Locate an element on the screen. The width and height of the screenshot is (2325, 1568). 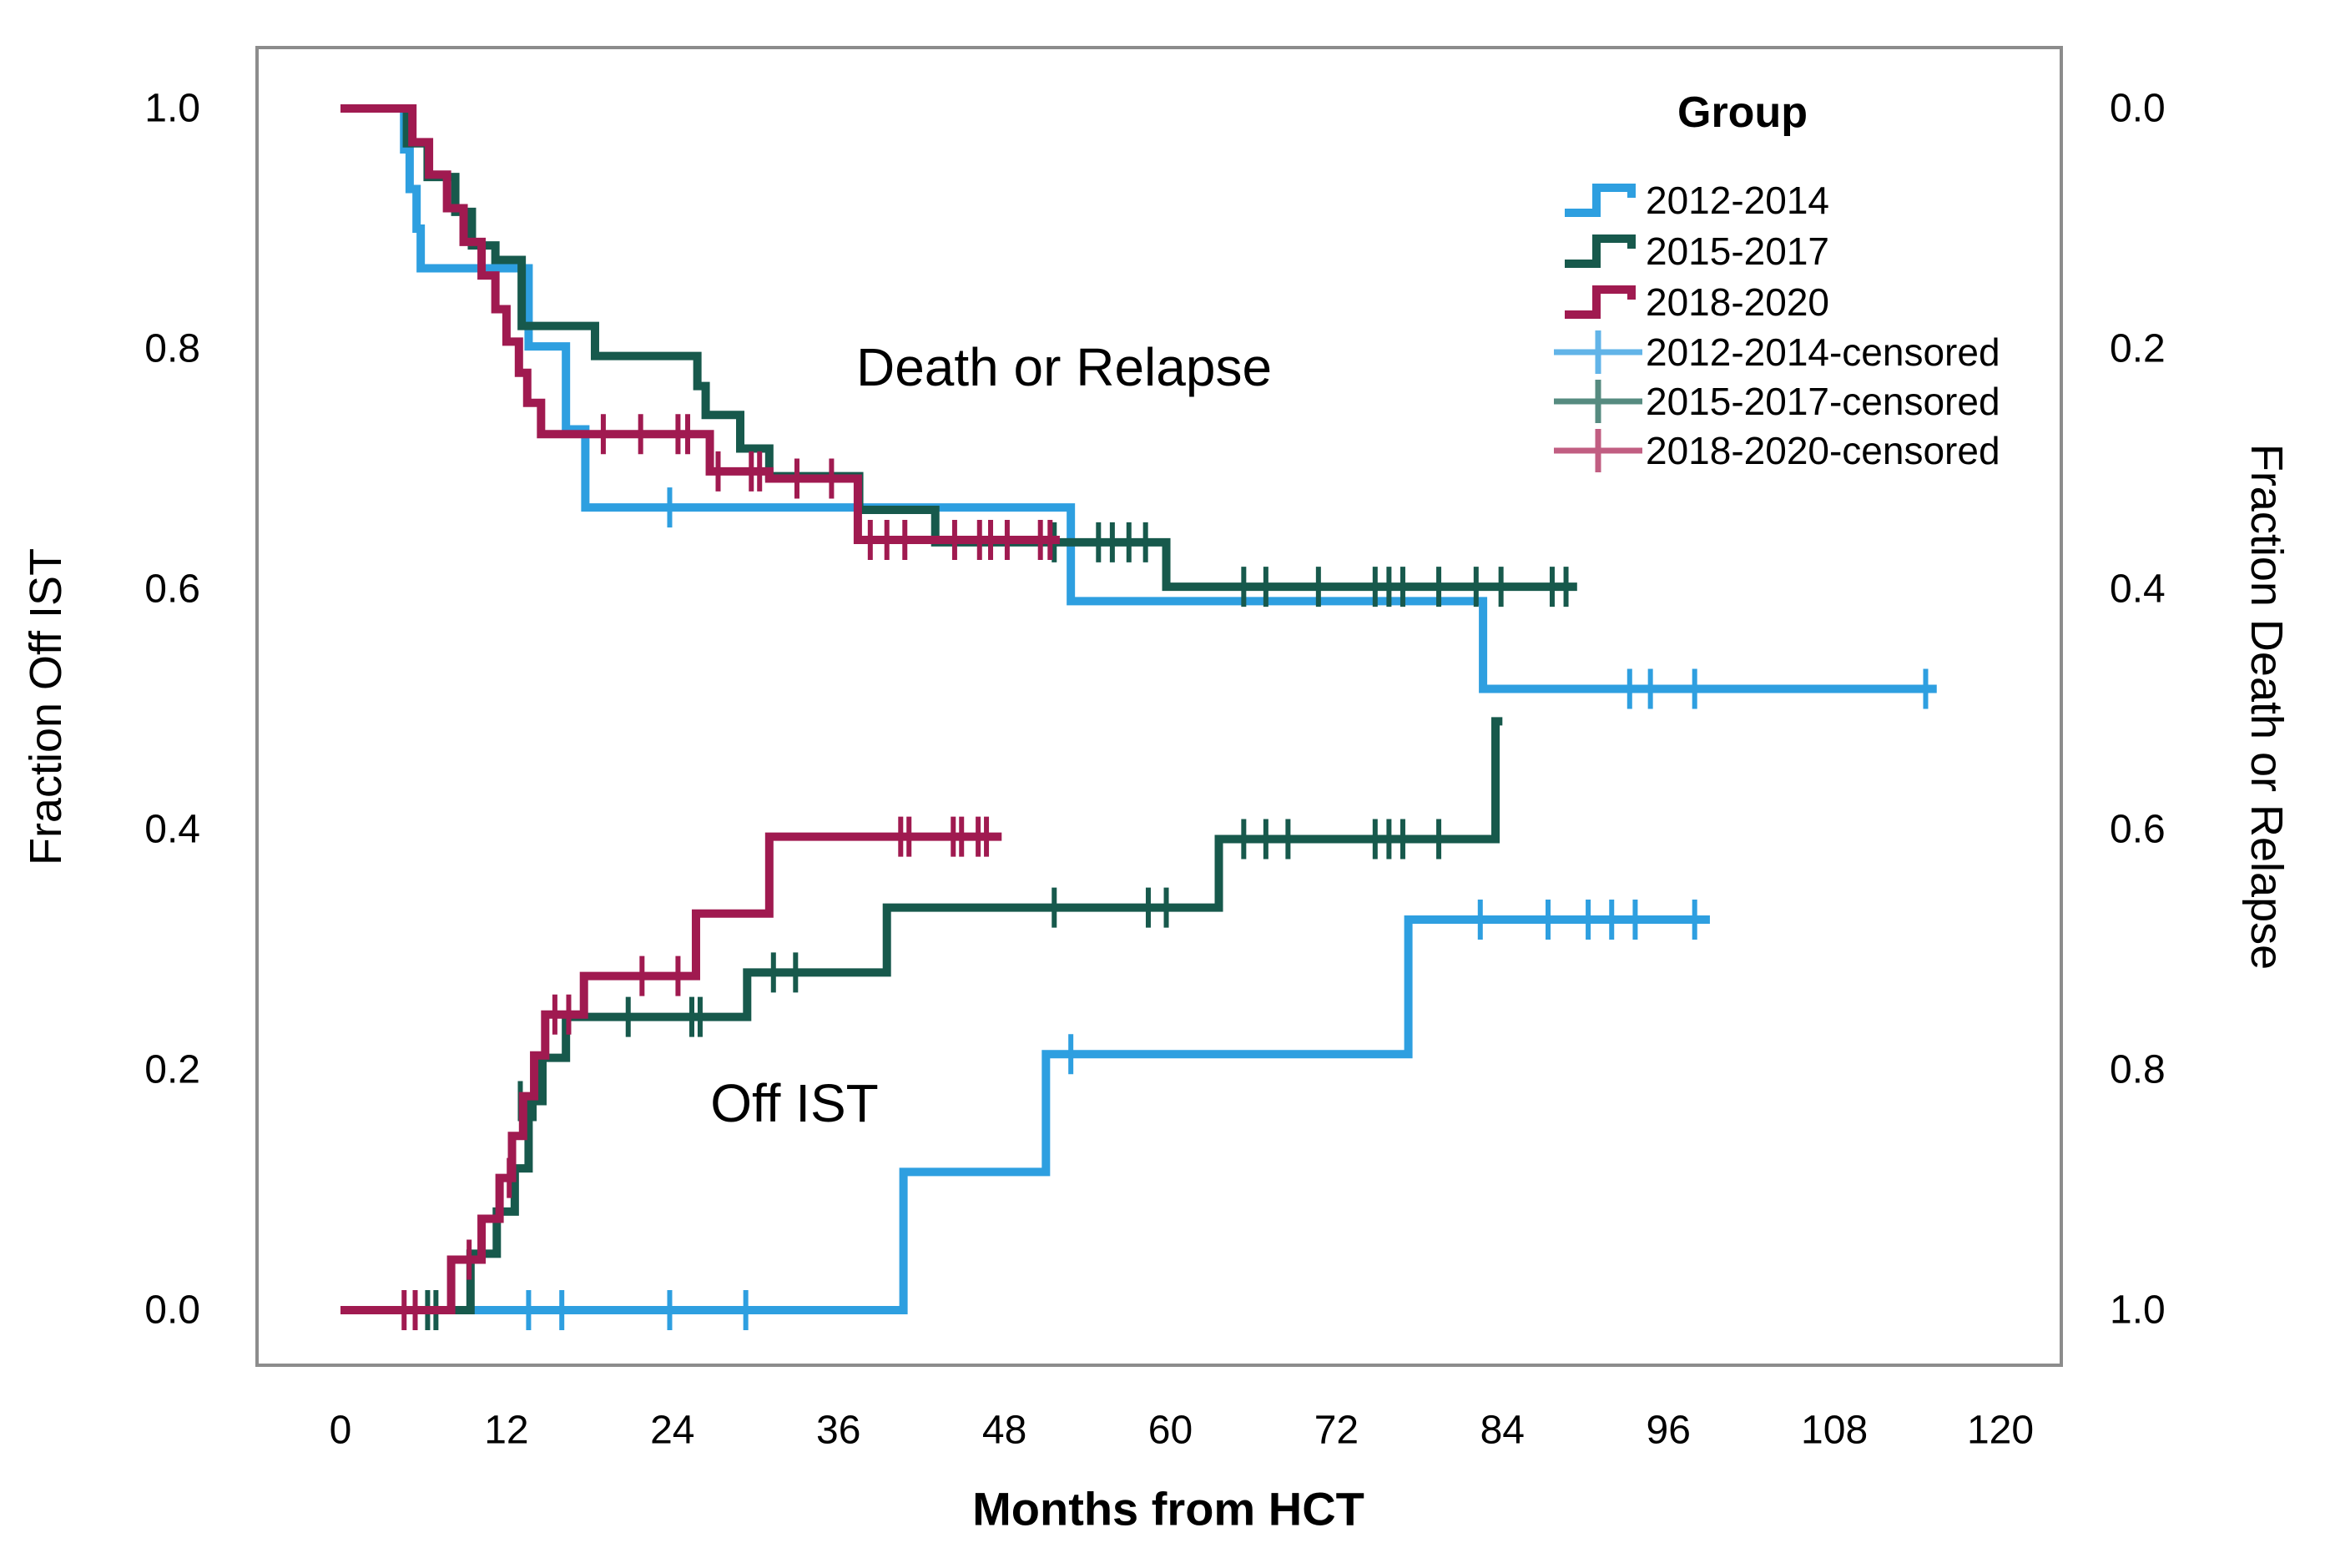
y-left-tick-label: 0.8 is located at coordinates (172, 349).